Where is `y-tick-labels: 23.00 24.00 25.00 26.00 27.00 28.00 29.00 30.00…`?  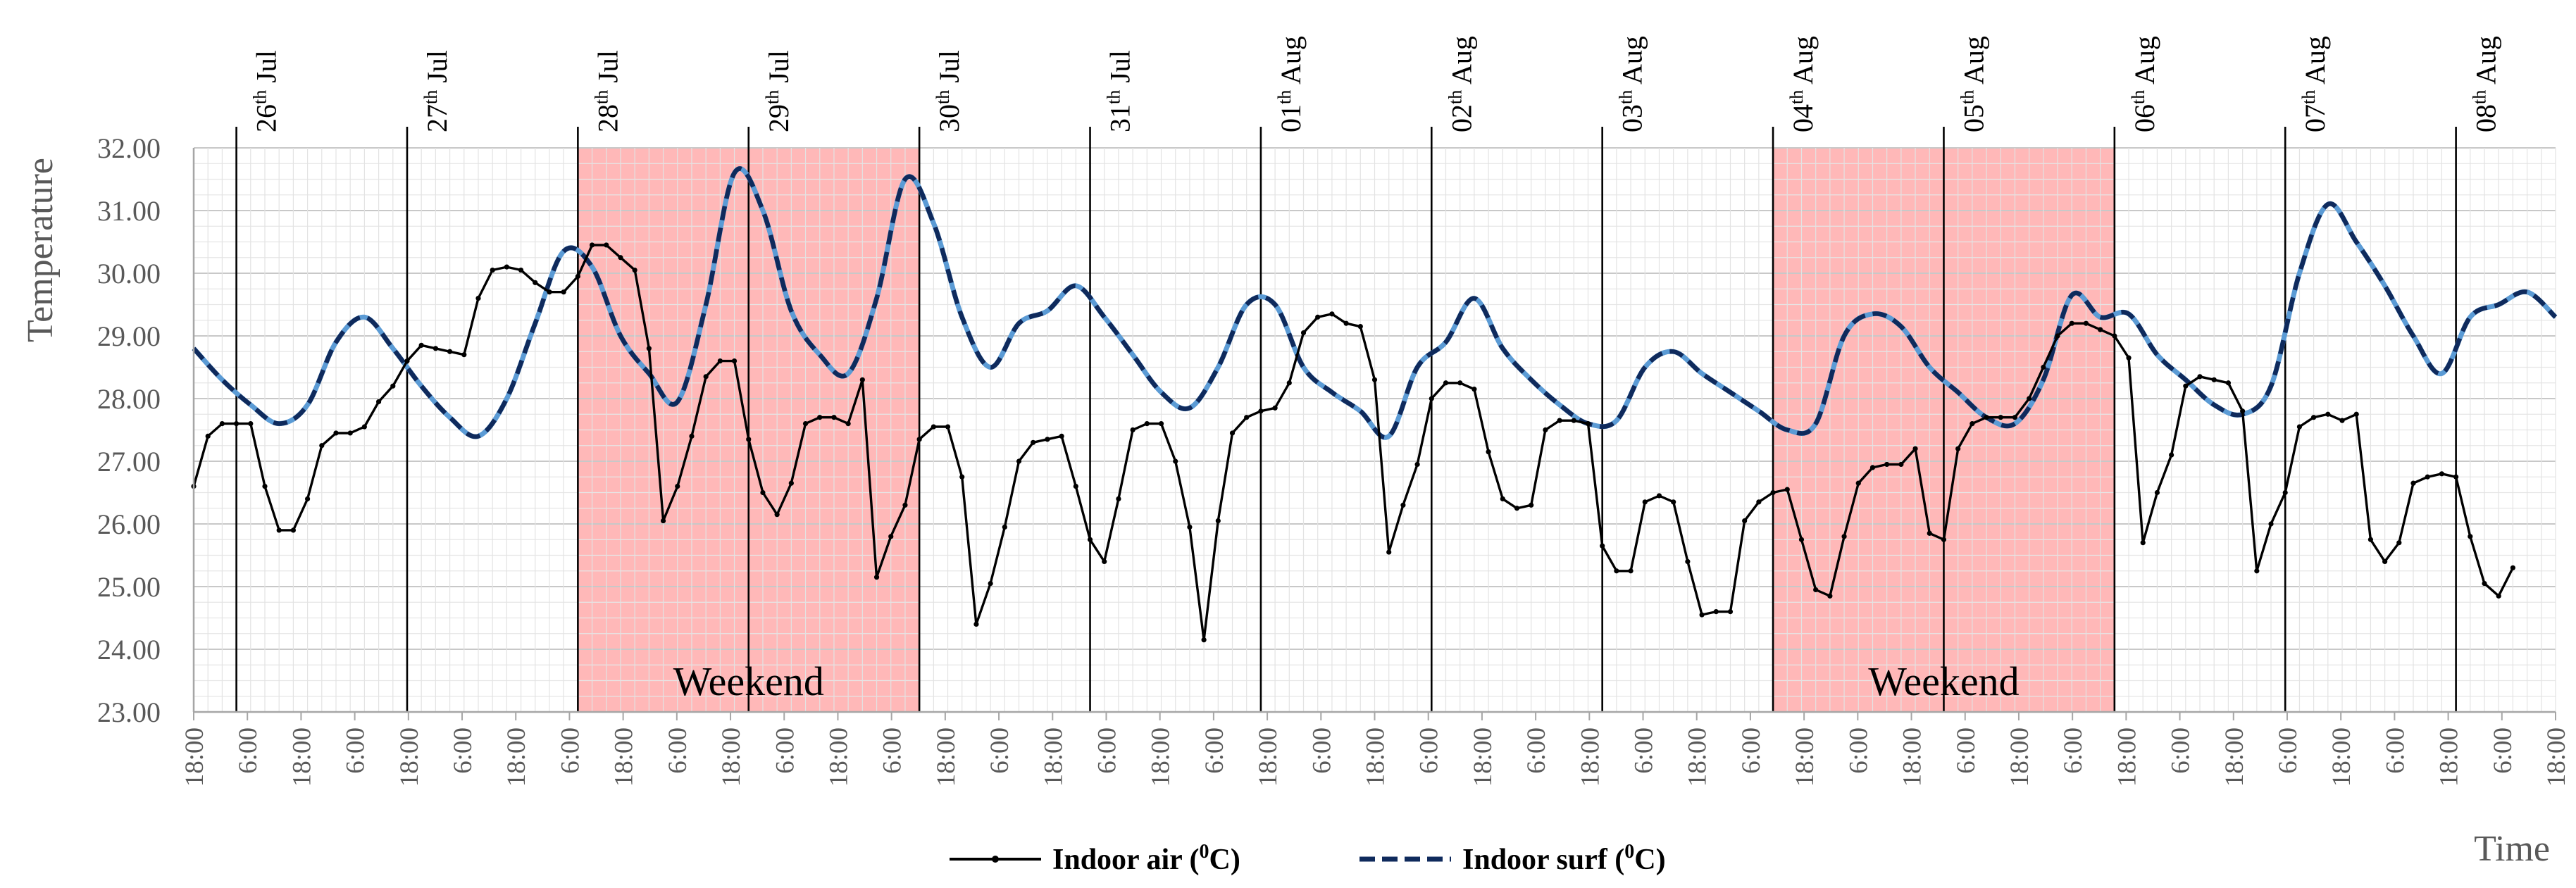 y-tick-labels: 23.00 24.00 25.00 26.00 27.00 28.00 29.00 30.00… is located at coordinates (129, 430).